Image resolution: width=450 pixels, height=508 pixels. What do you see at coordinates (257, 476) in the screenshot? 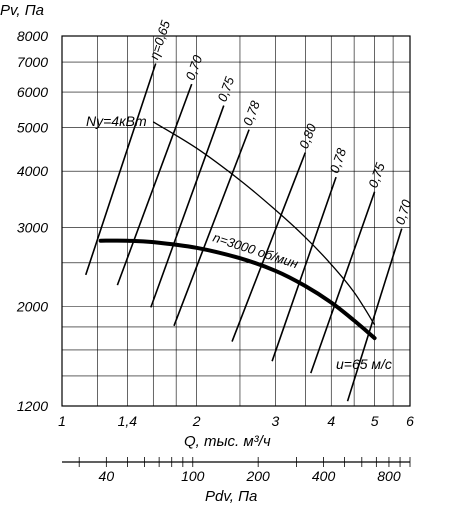
I see `x2-tick-label: 200` at bounding box center [257, 476].